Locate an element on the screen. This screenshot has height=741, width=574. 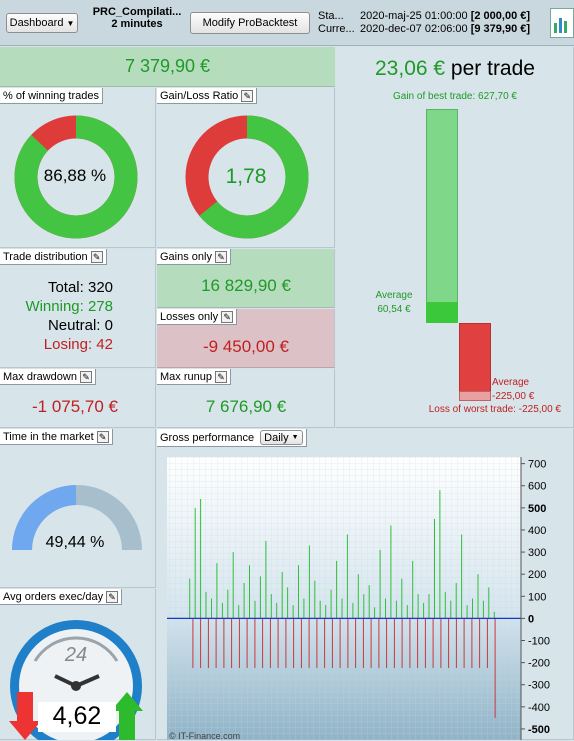
max-drawdown-title: Max drawdown ✎ is located at coordinates (48, 377).